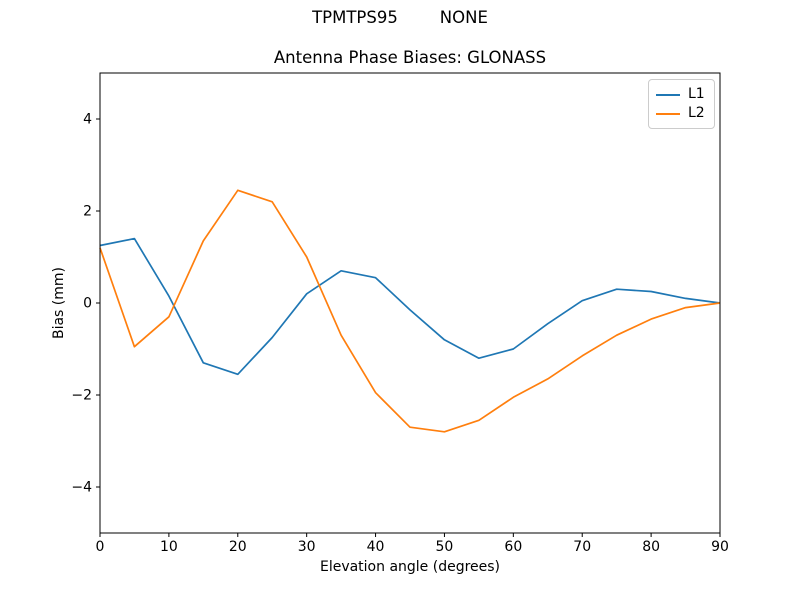 This screenshot has height=600, width=800. What do you see at coordinates (376, 547) in the screenshot?
I see `x-tick-label: 40` at bounding box center [376, 547].